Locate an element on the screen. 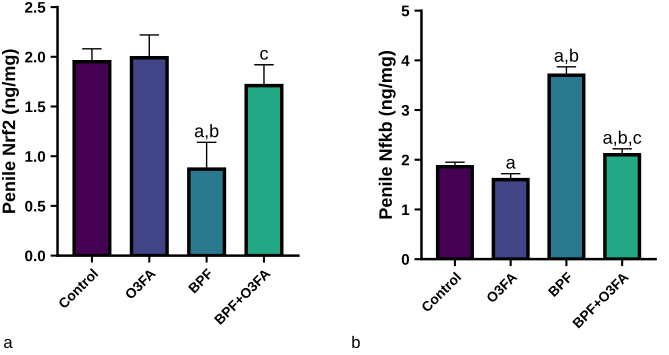 The height and width of the screenshot is (355, 669). data-label: c is located at coordinates (264, 55).